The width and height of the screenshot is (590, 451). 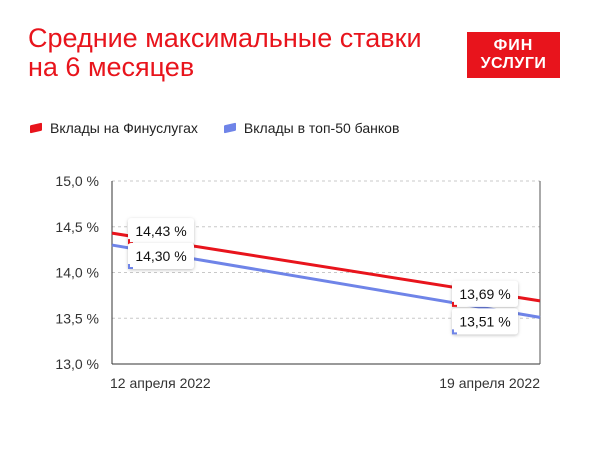 I want to click on legend-item-top50: Вклады в топ-50 банков, so click(x=311, y=128).